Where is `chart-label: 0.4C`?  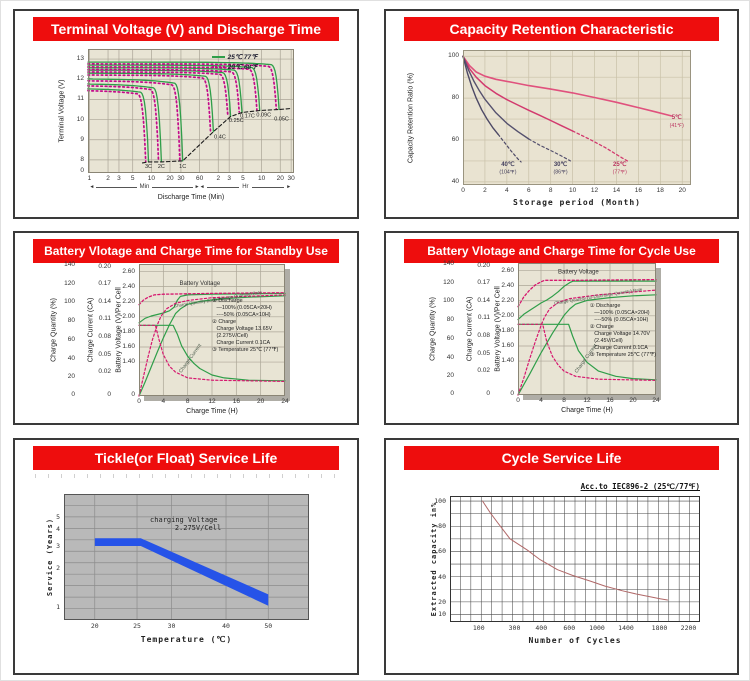
chart-label: 0.4C is located at coordinates (220, 138).